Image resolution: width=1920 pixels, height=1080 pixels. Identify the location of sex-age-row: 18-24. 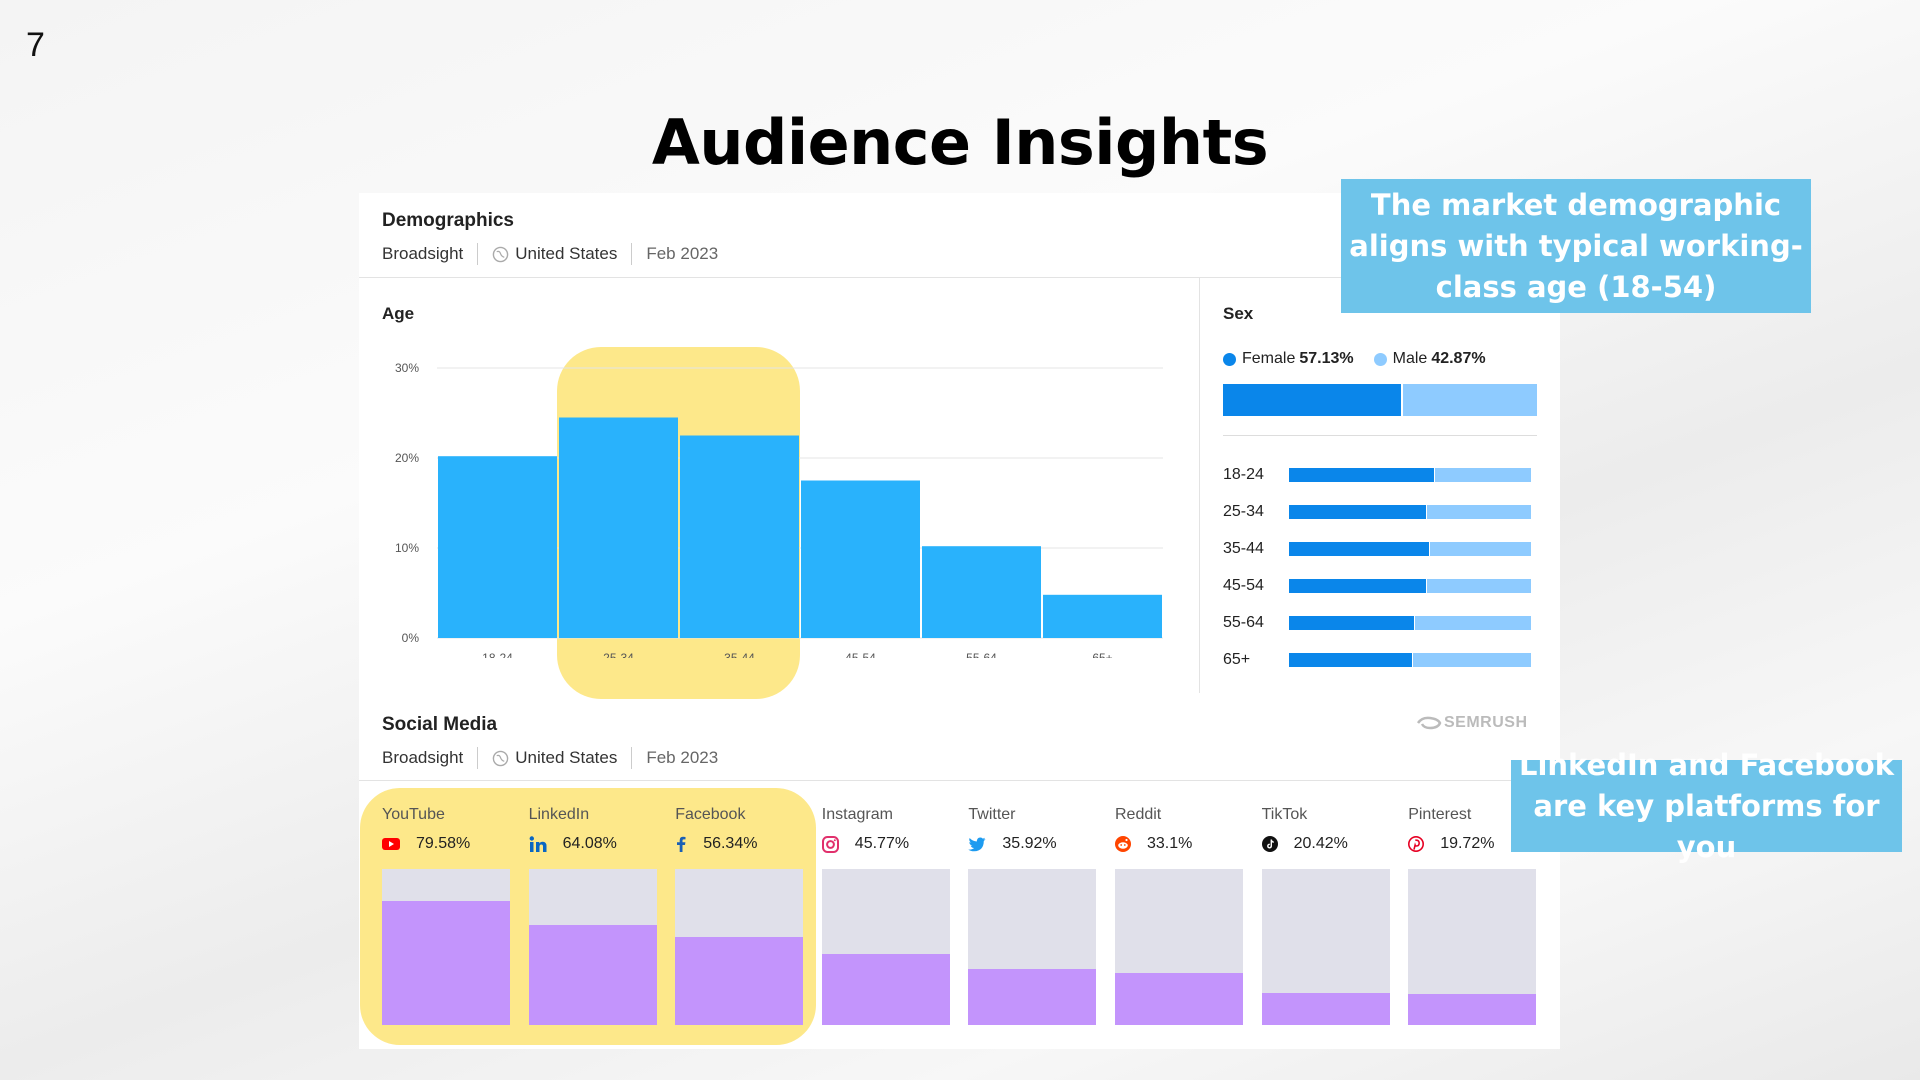
(1383, 475).